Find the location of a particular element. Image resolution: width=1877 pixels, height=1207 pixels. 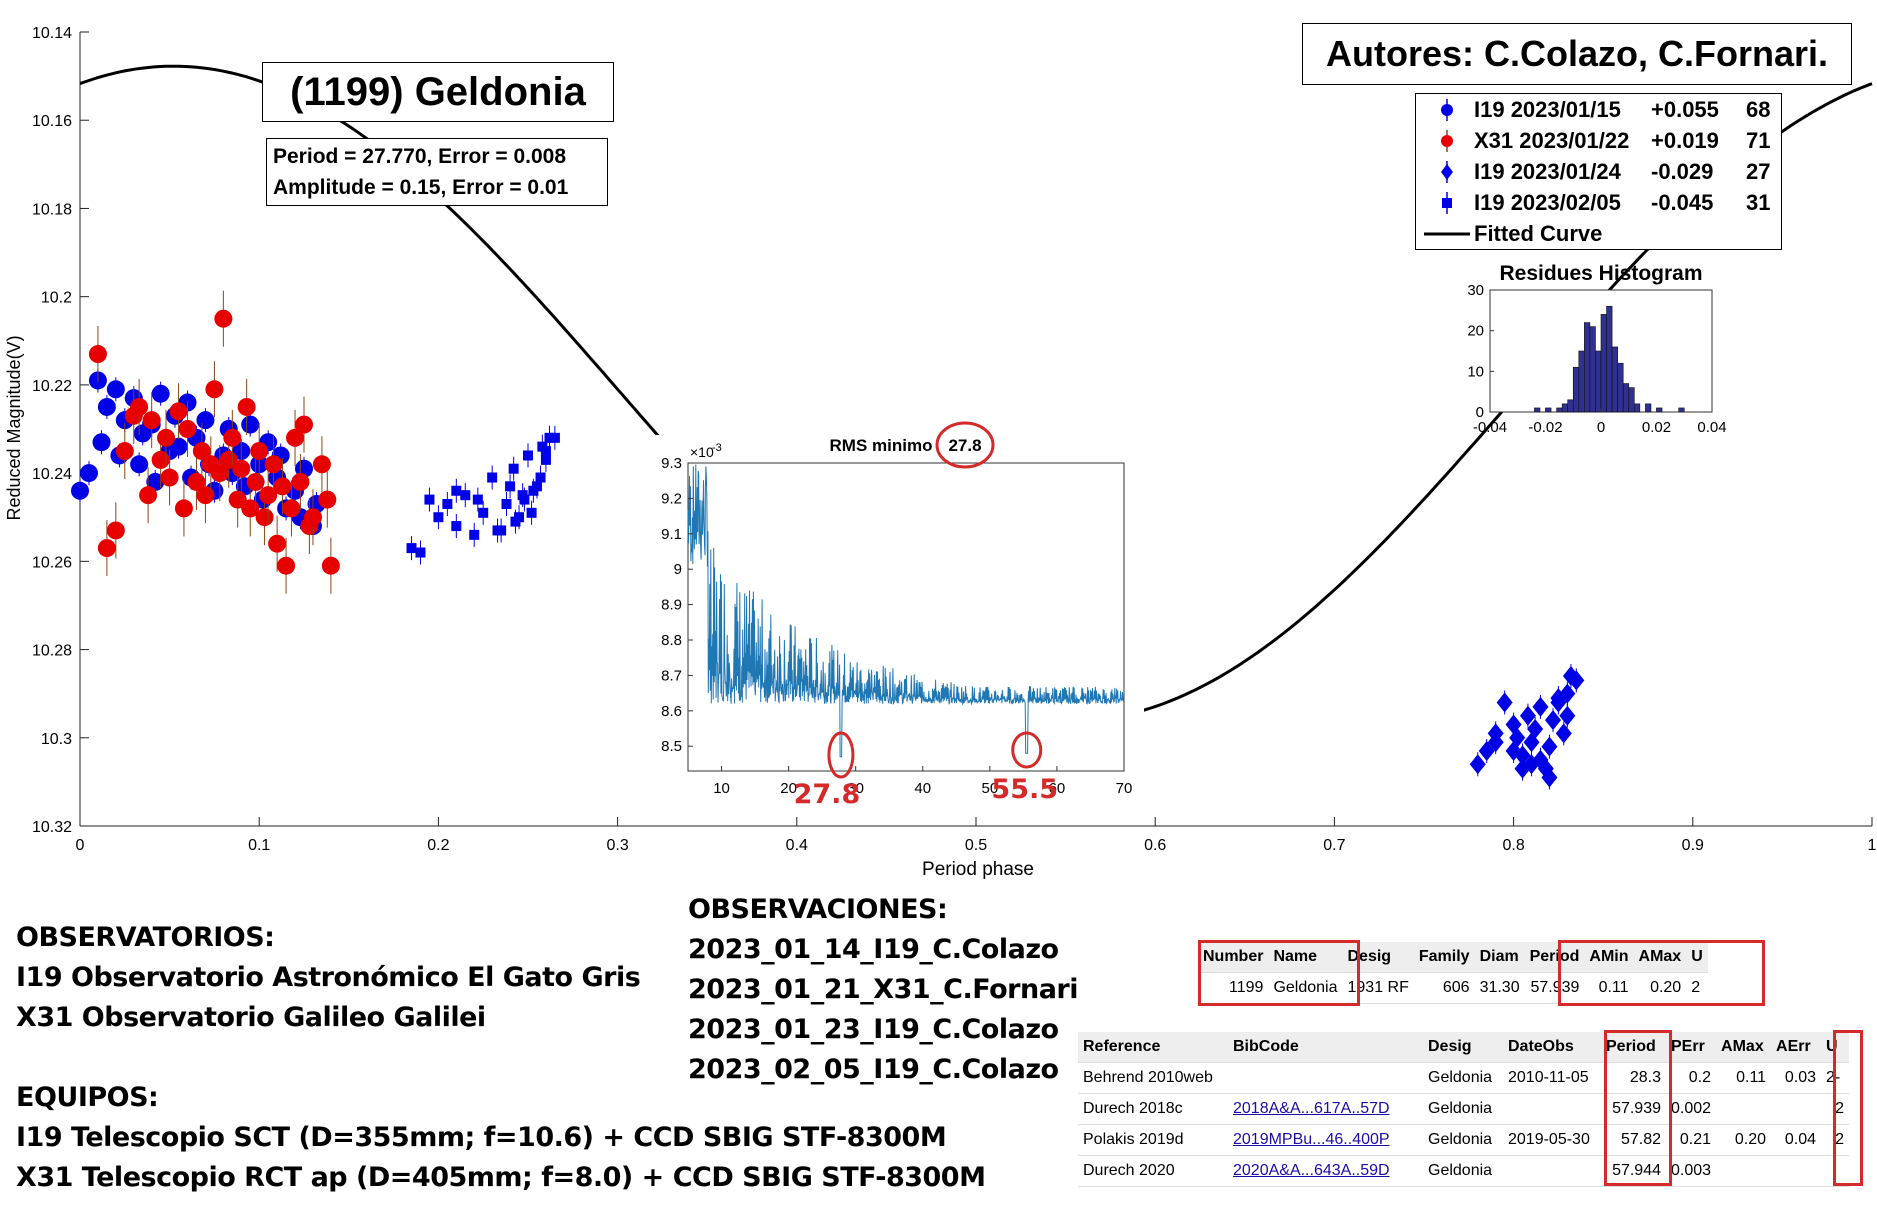

table-cell: 2019-05-30 is located at coordinates (1552, 1140).